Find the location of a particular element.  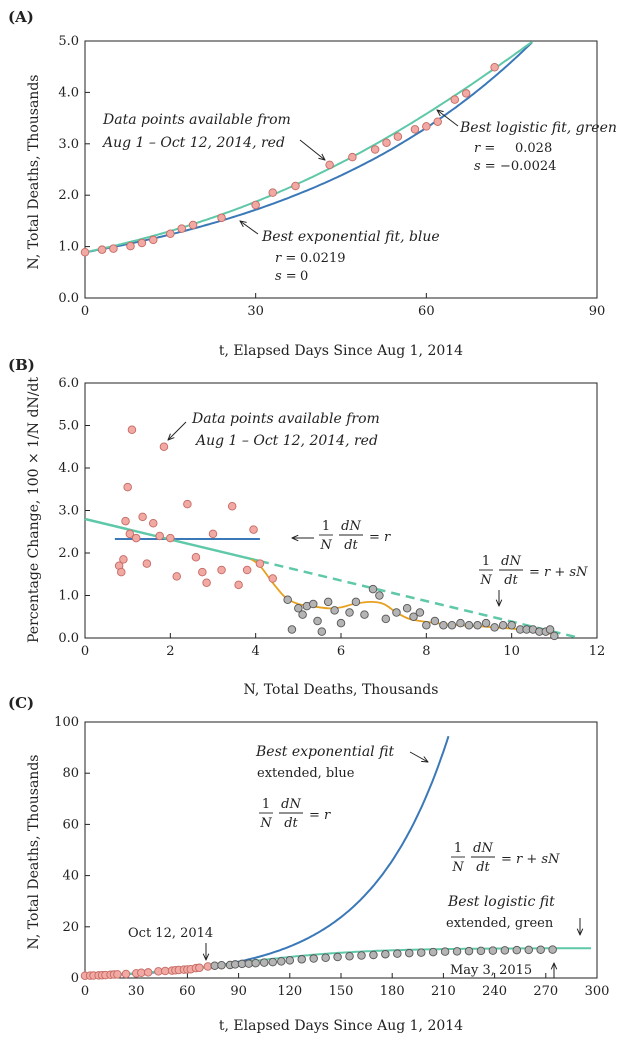

panel-a-exp-s-value: 0 is located at coordinates (304, 276).